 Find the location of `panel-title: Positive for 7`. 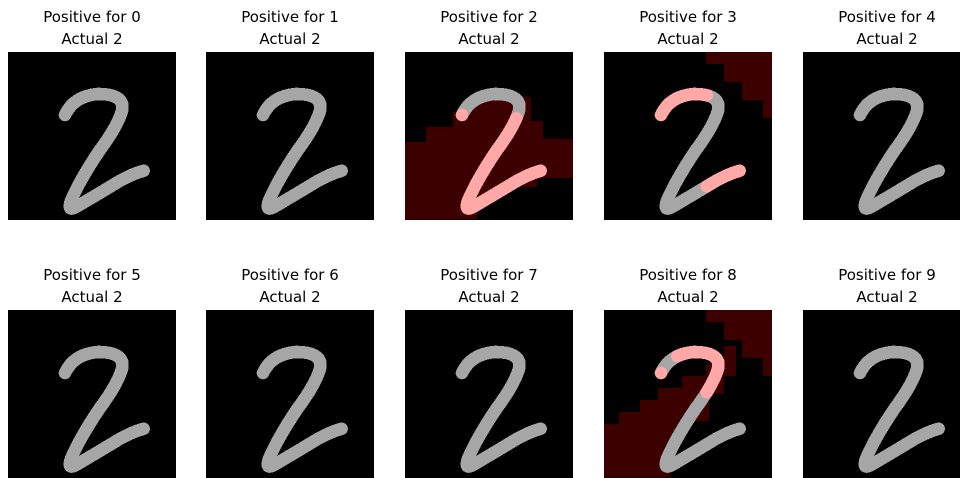

panel-title: Positive for 7 is located at coordinates (489, 275).